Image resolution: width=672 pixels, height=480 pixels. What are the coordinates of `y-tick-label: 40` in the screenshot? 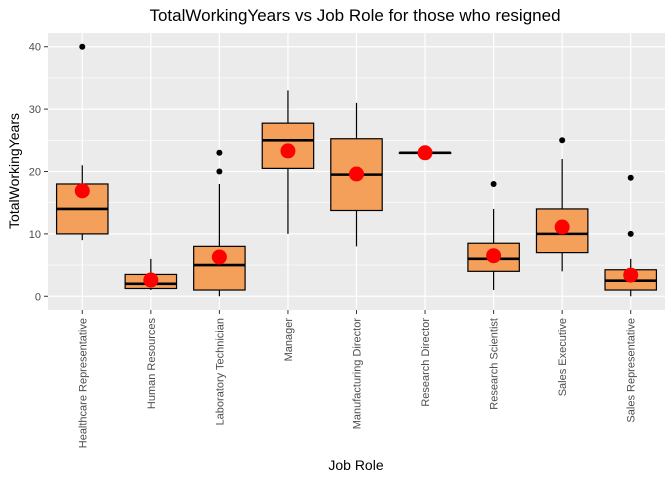 It's located at (35, 48).